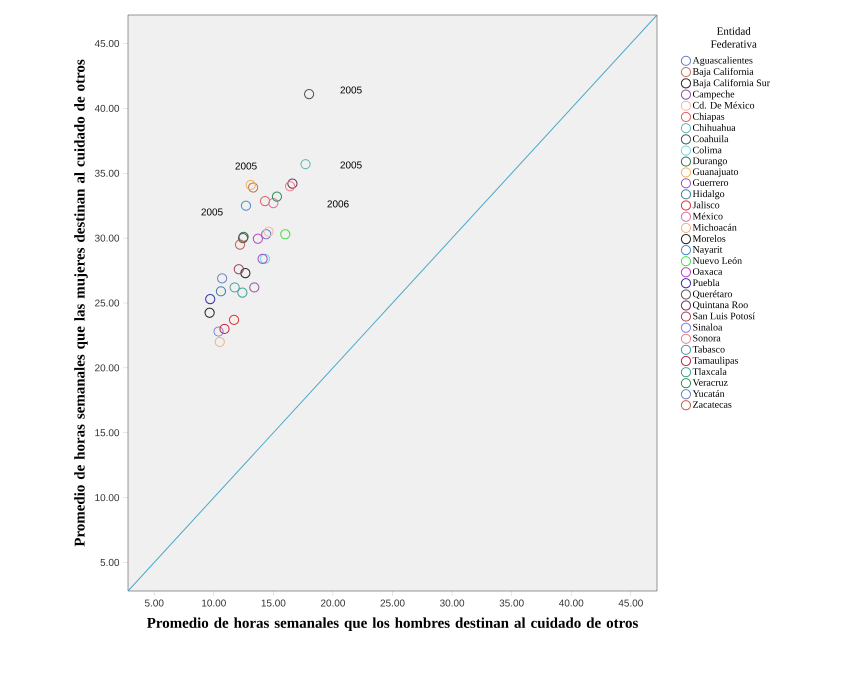 The image size is (862, 682). What do you see at coordinates (723, 105) in the screenshot?
I see `legend-label: Cd. De México` at bounding box center [723, 105].